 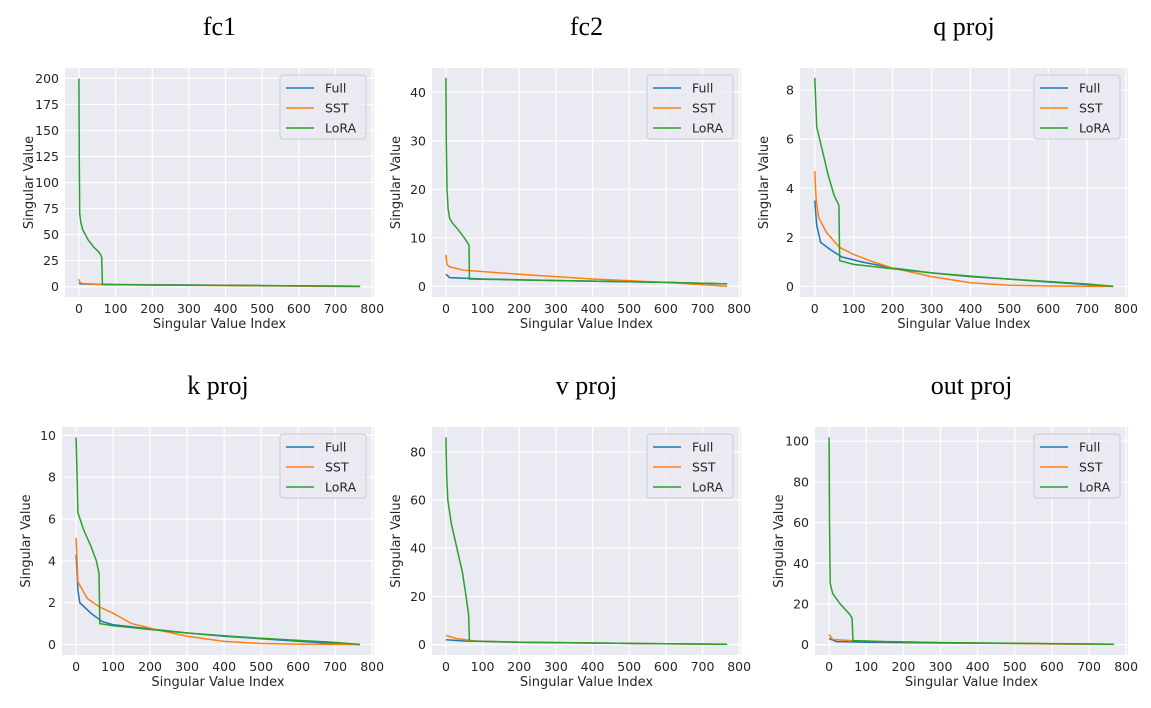 I want to click on subplot-title: out proj, so click(x=971, y=385).